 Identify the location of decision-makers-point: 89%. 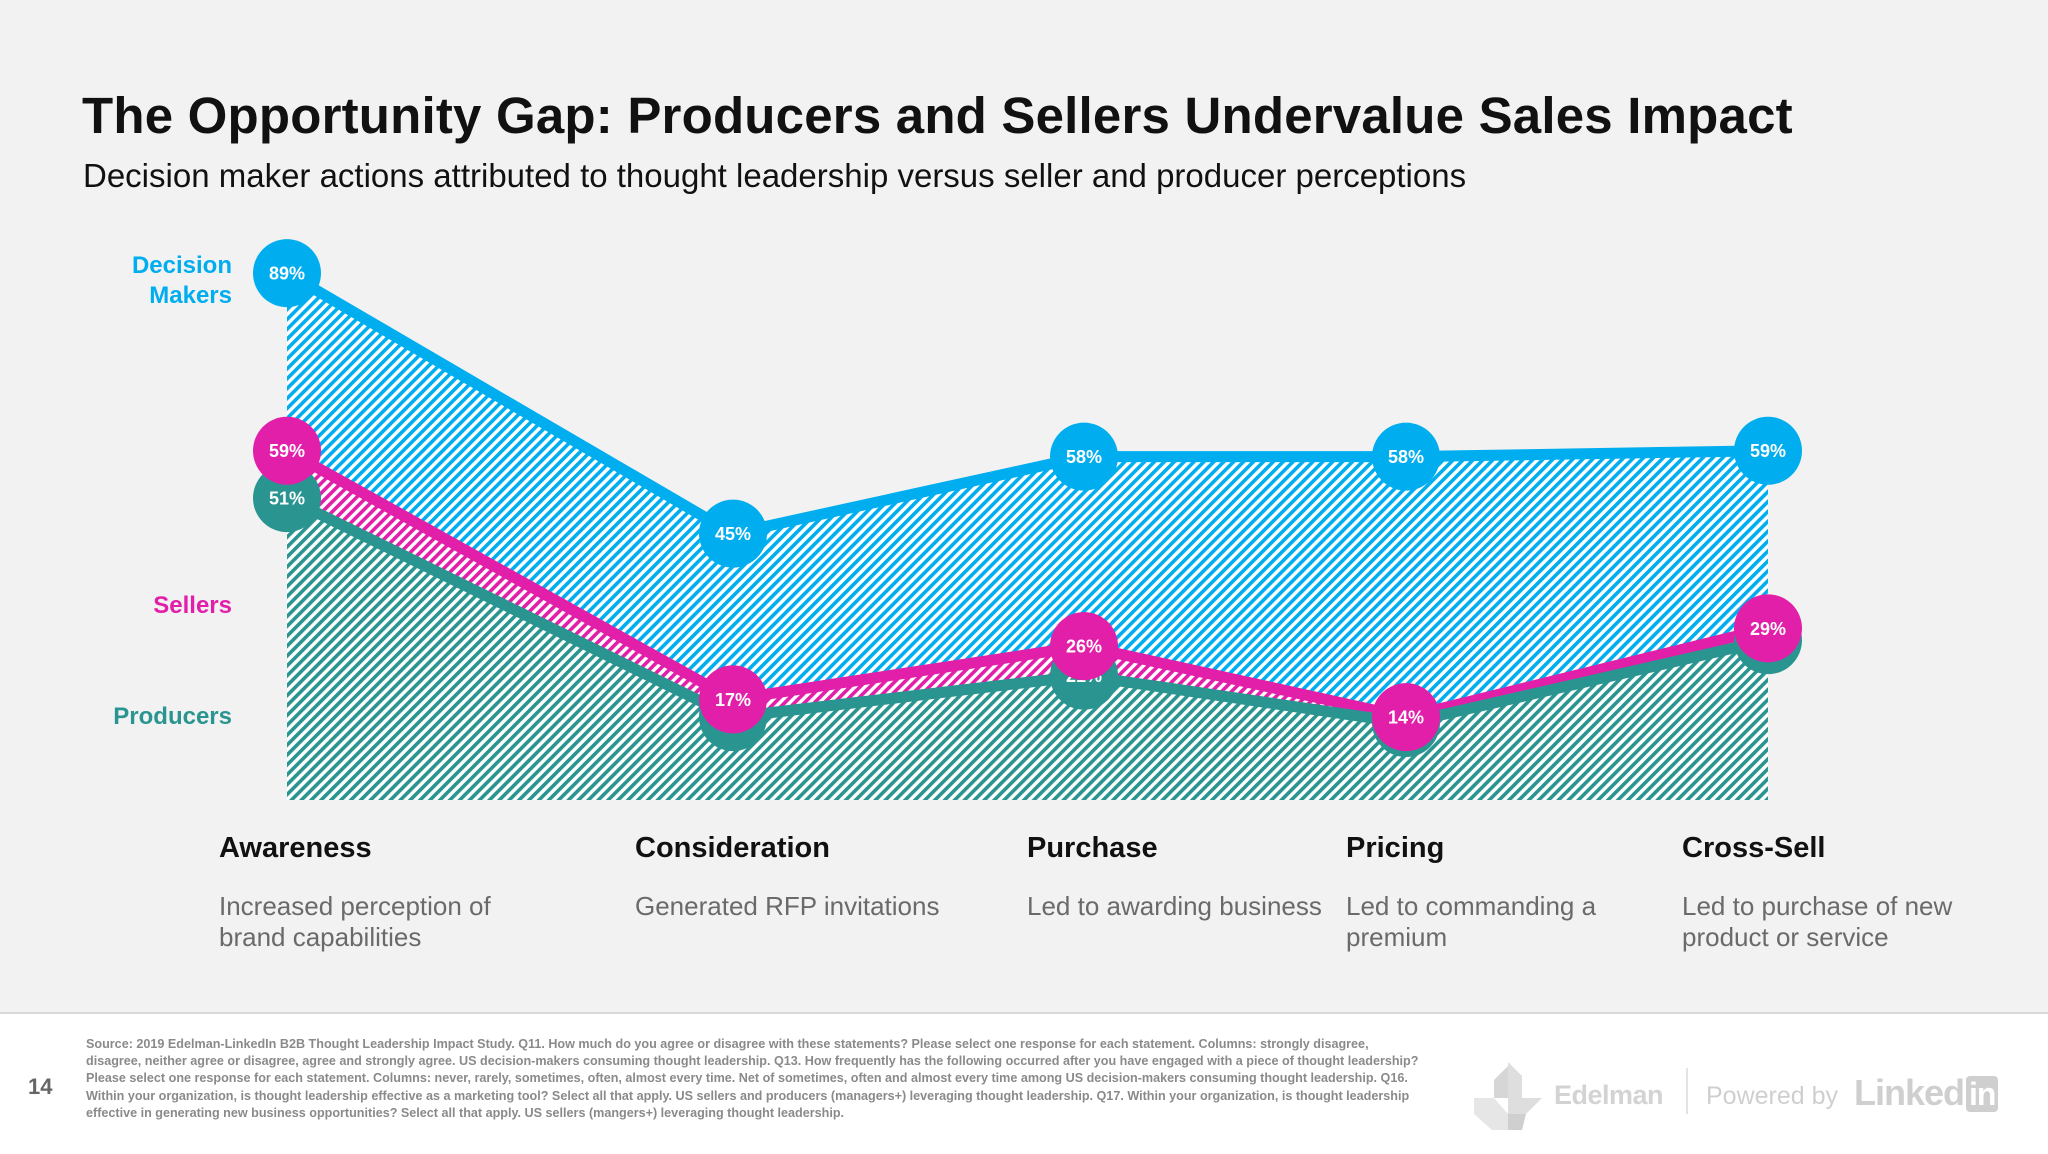
(287, 273).